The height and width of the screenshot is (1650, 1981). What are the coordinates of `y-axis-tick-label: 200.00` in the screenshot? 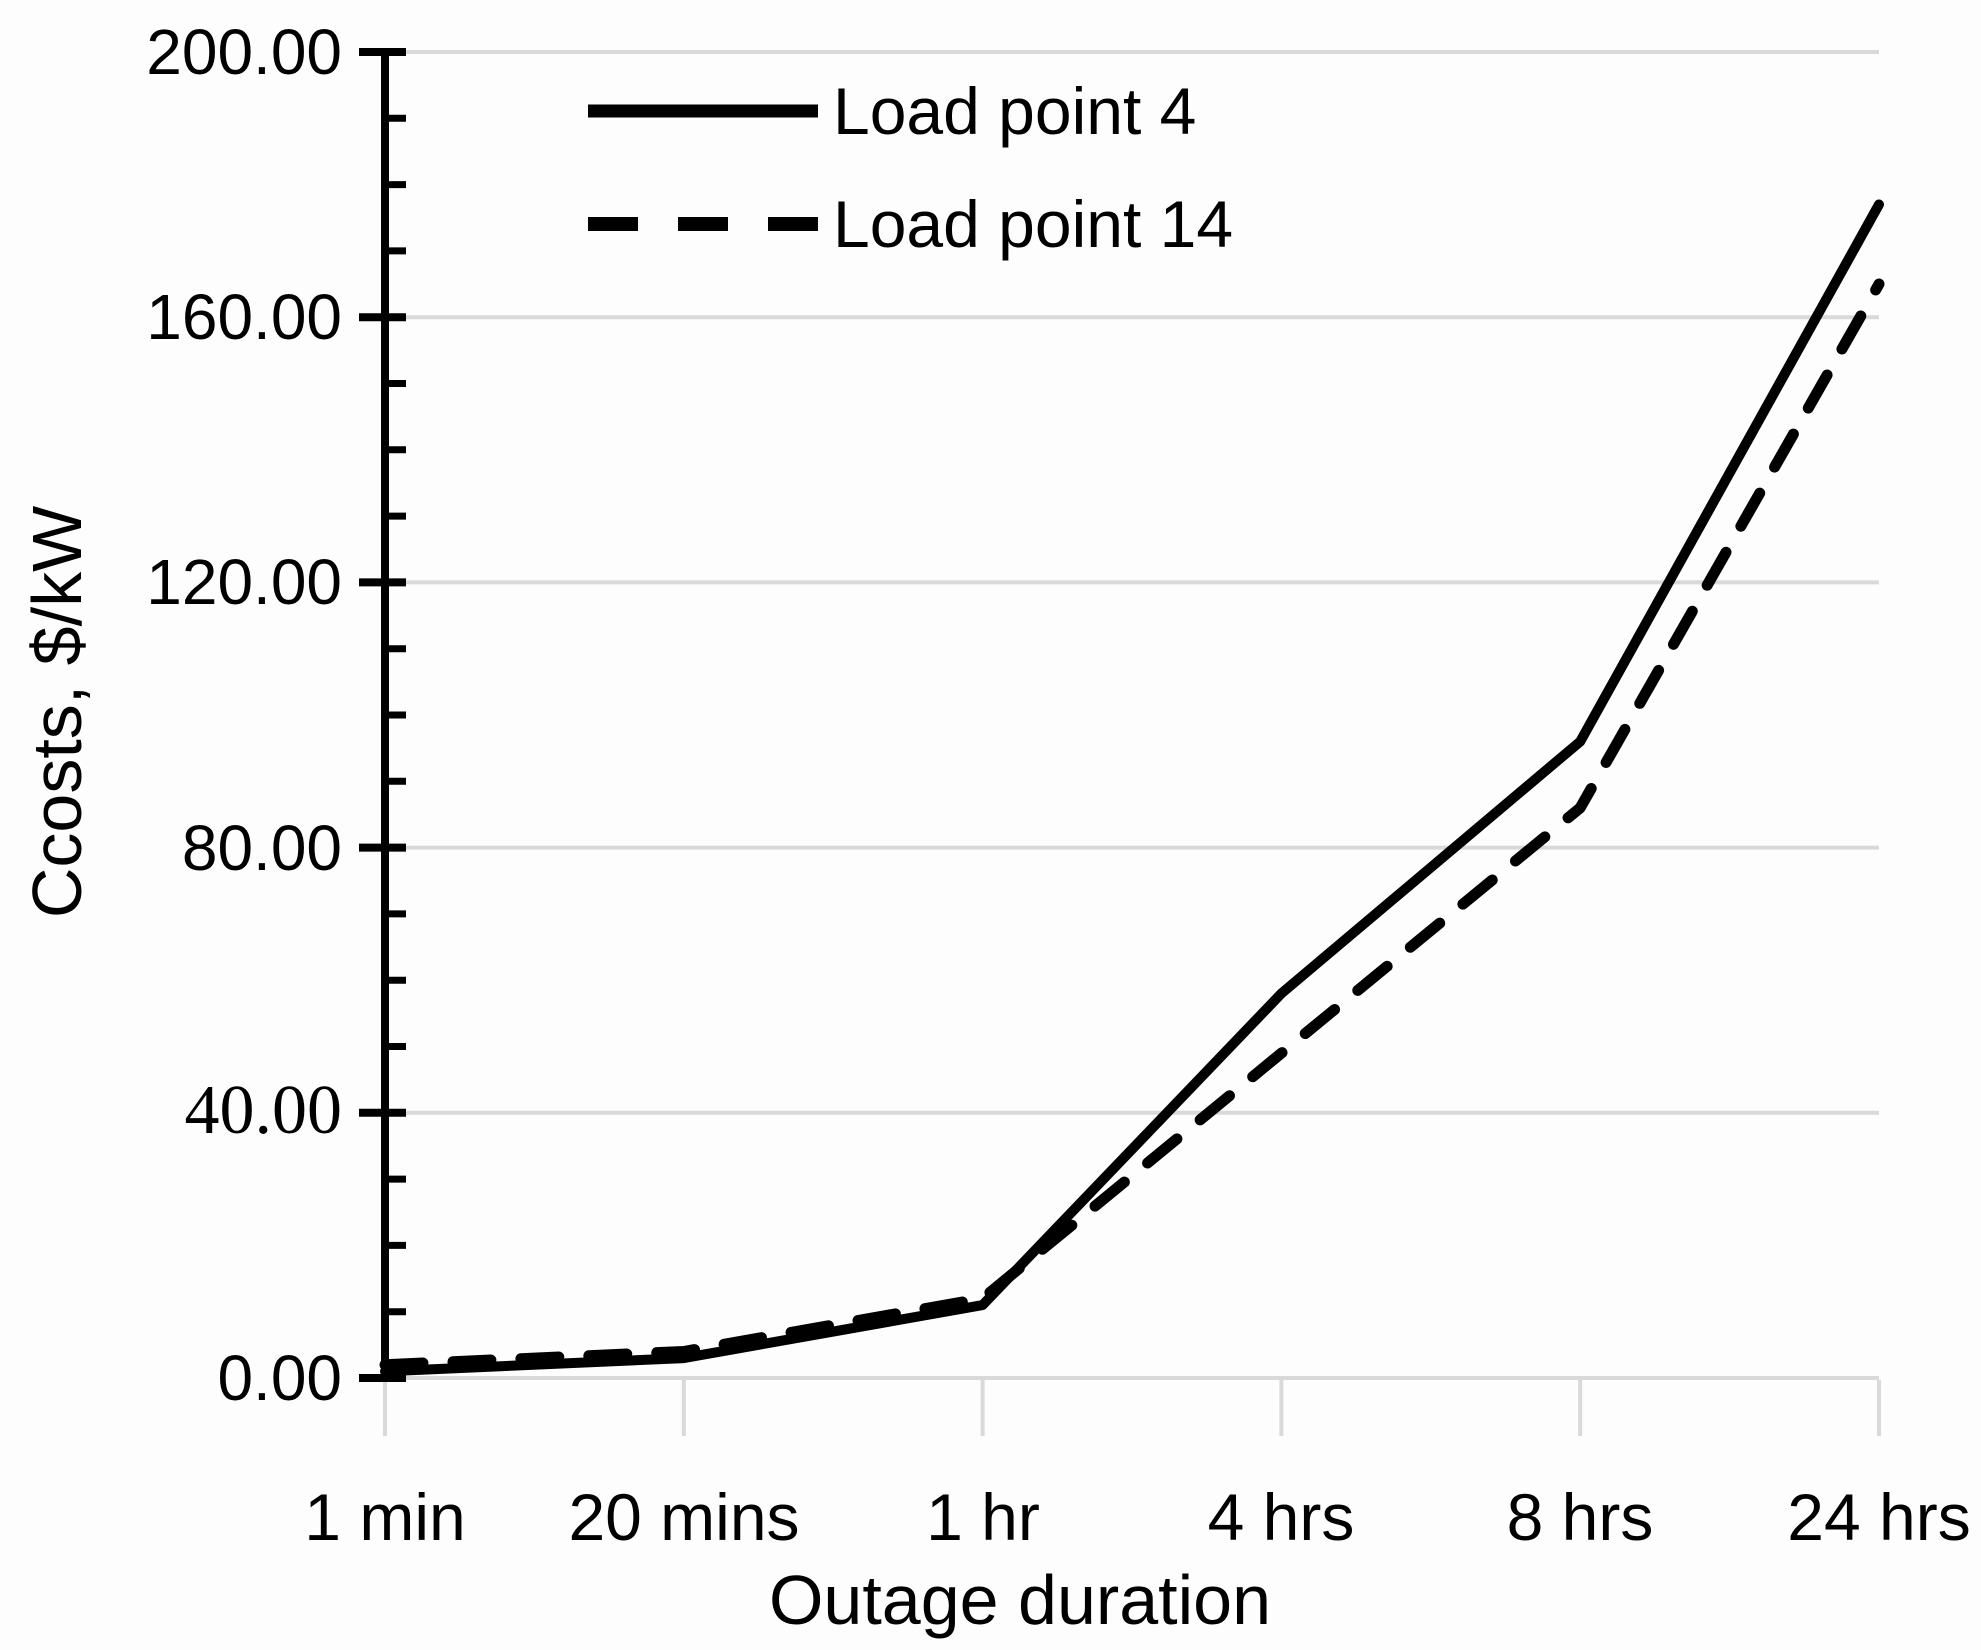 It's located at (244, 52).